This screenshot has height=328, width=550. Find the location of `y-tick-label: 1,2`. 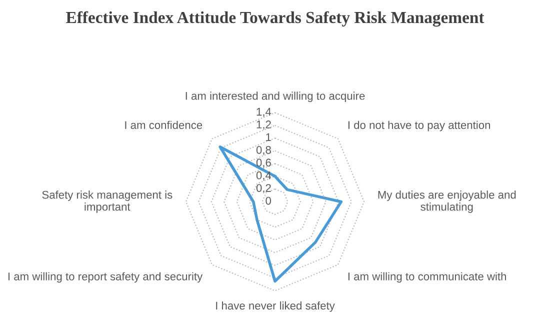

y-tick-label: 1,2 is located at coordinates (263, 125).